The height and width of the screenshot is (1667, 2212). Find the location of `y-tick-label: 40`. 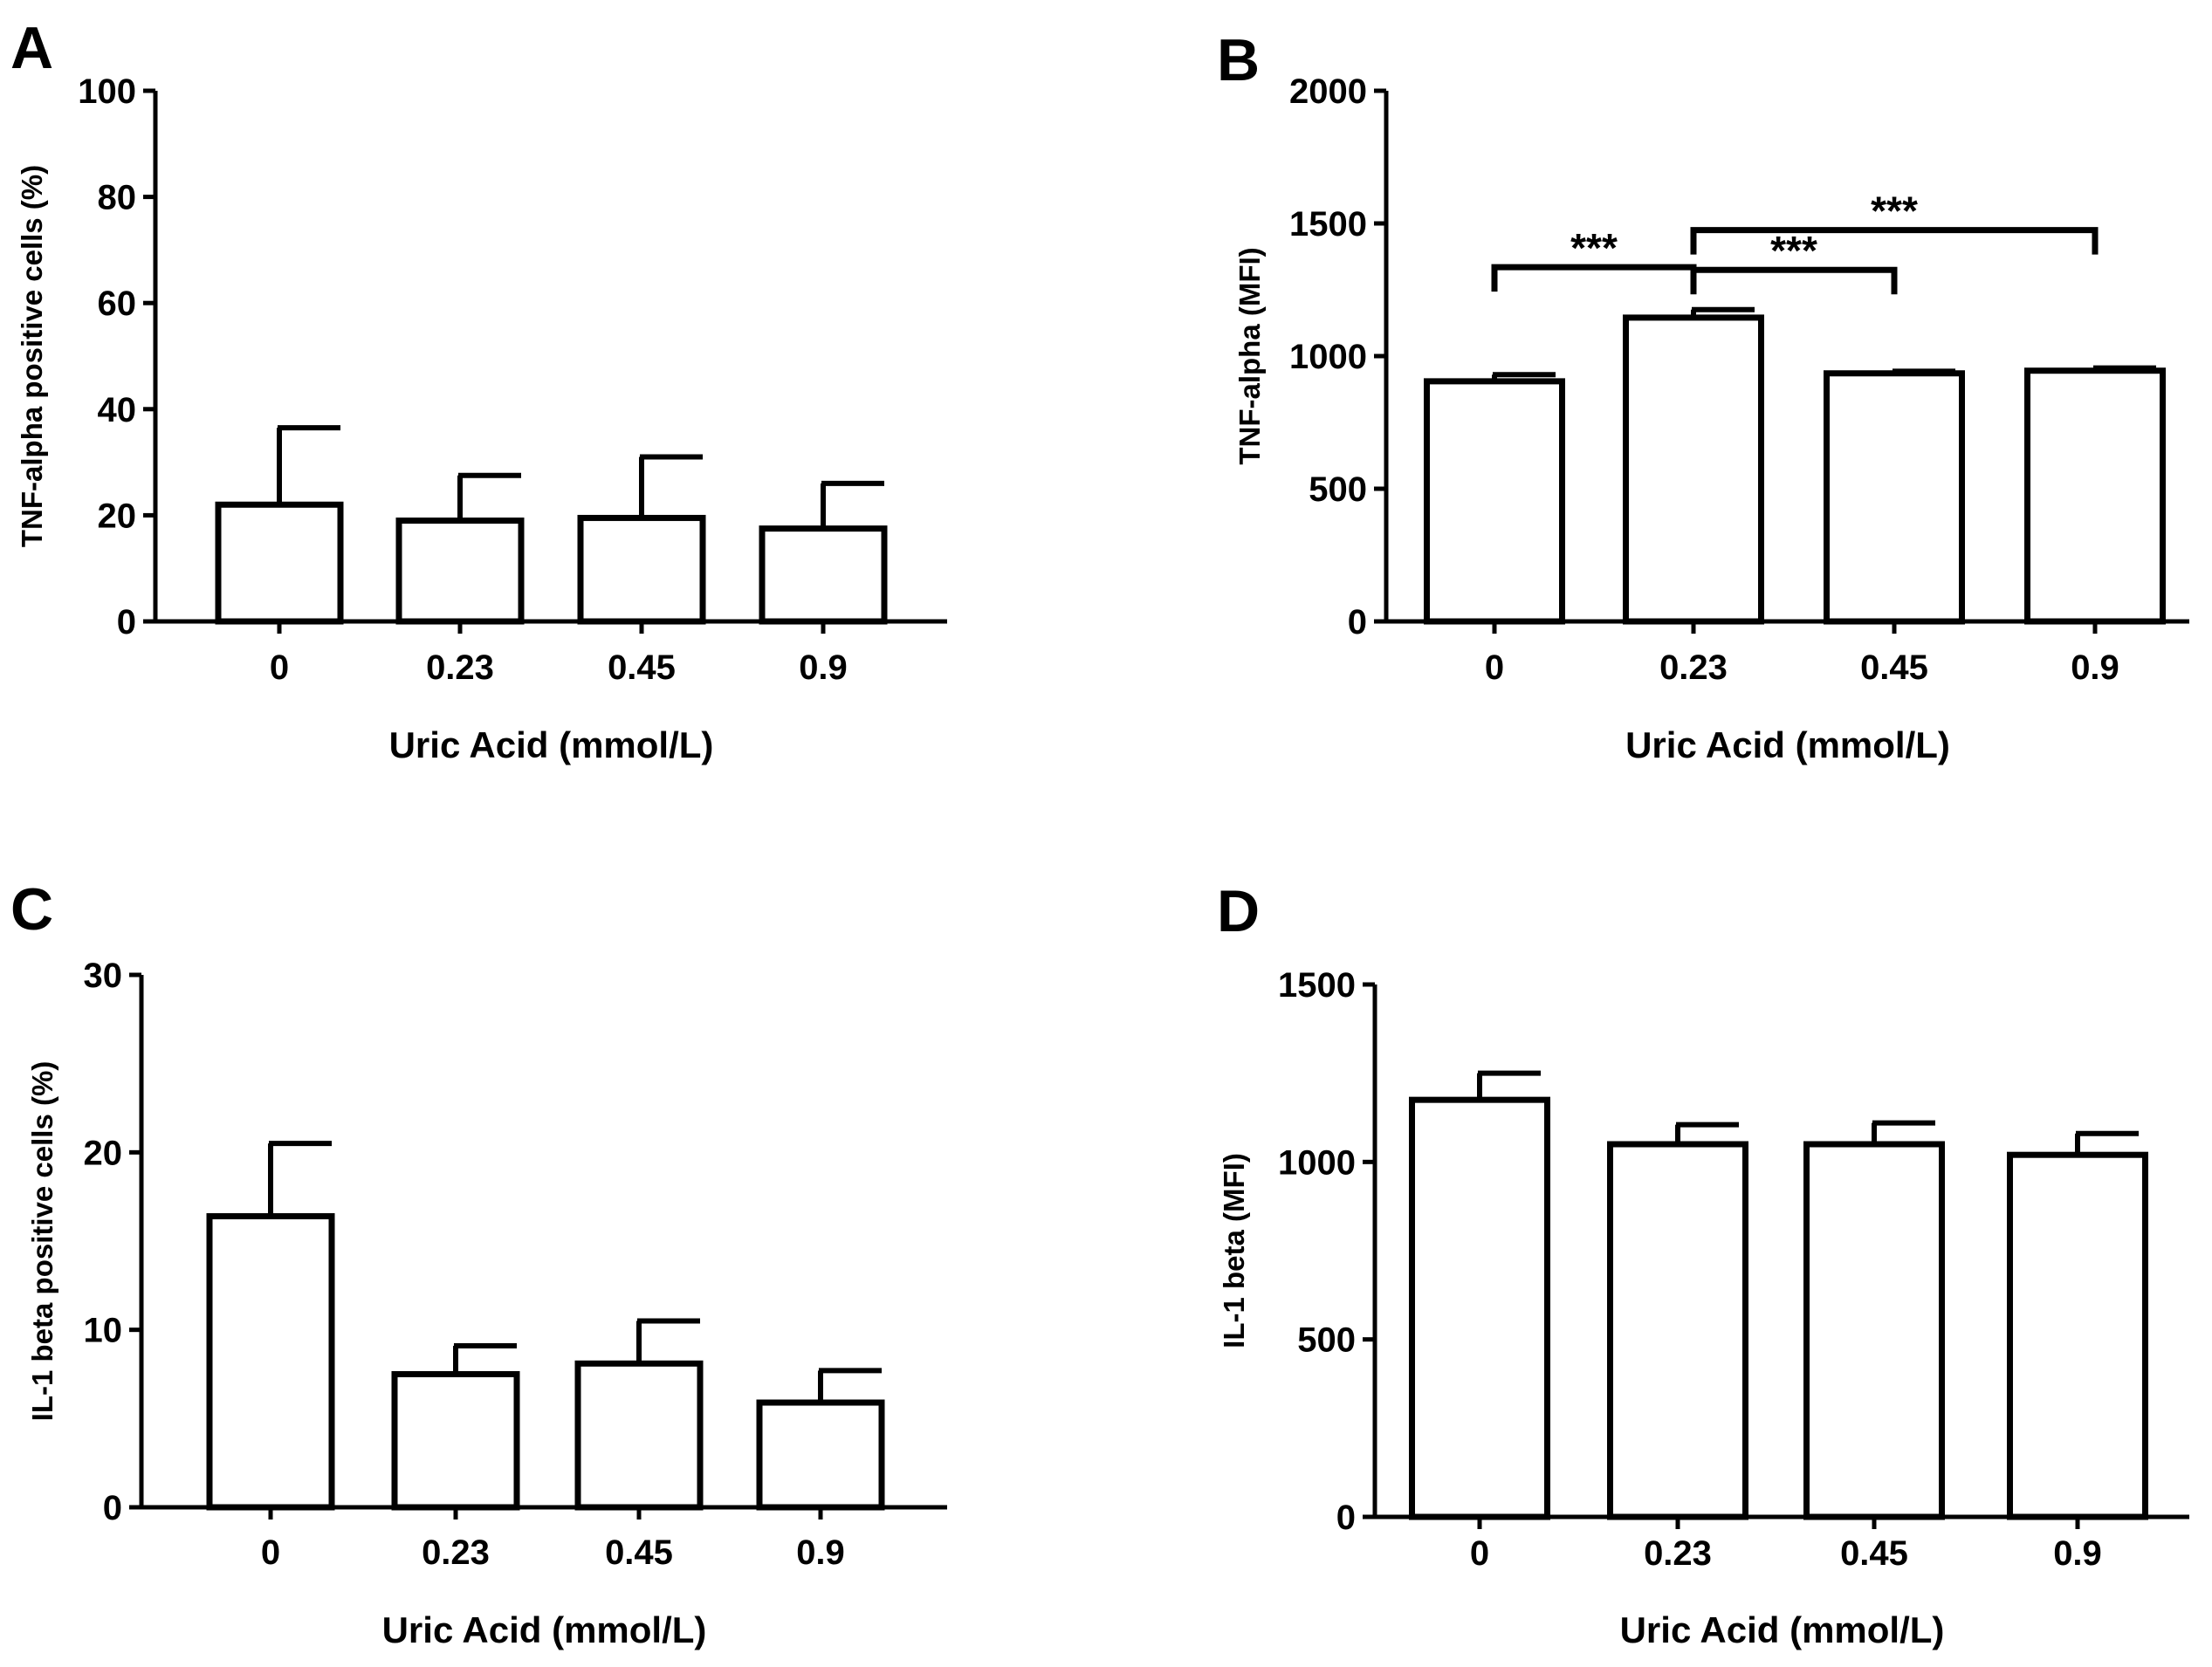

y-tick-label: 40 is located at coordinates (117, 410).